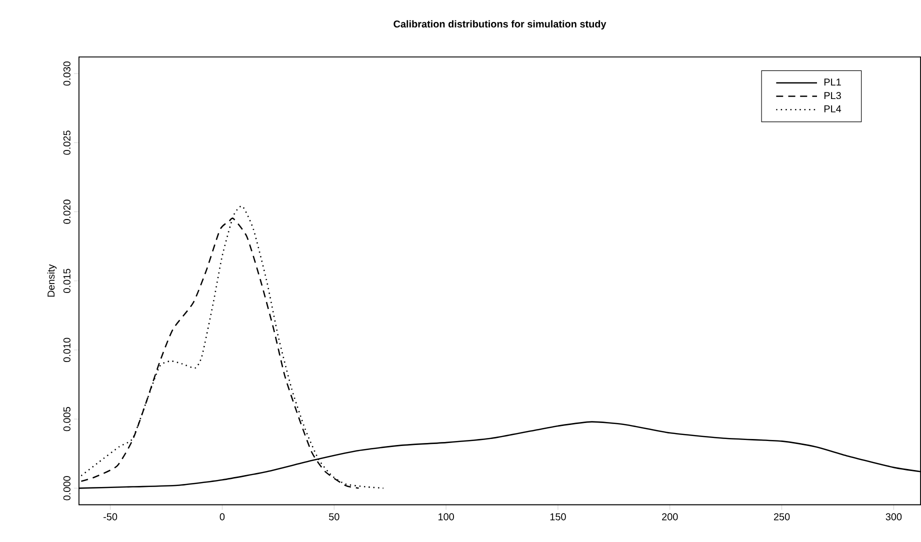  What do you see at coordinates (782, 516) in the screenshot?
I see `x-tick-label: 250` at bounding box center [782, 516].